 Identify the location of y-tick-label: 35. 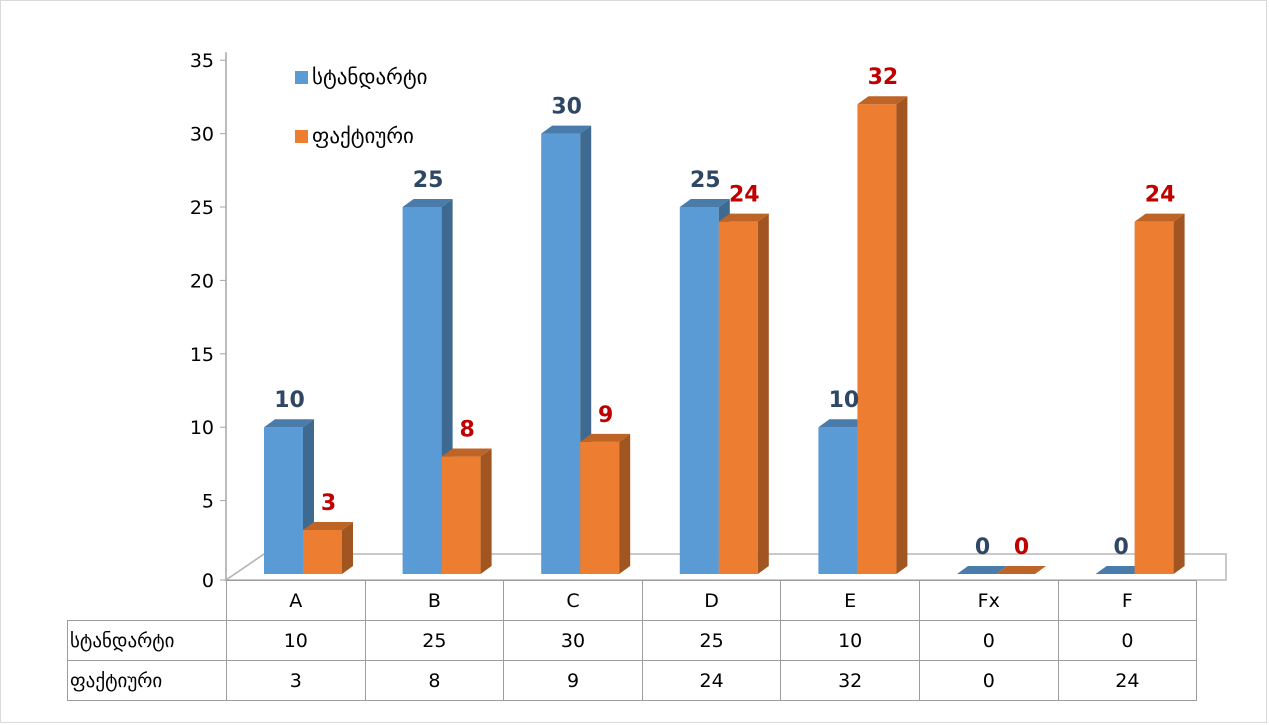
(202, 61).